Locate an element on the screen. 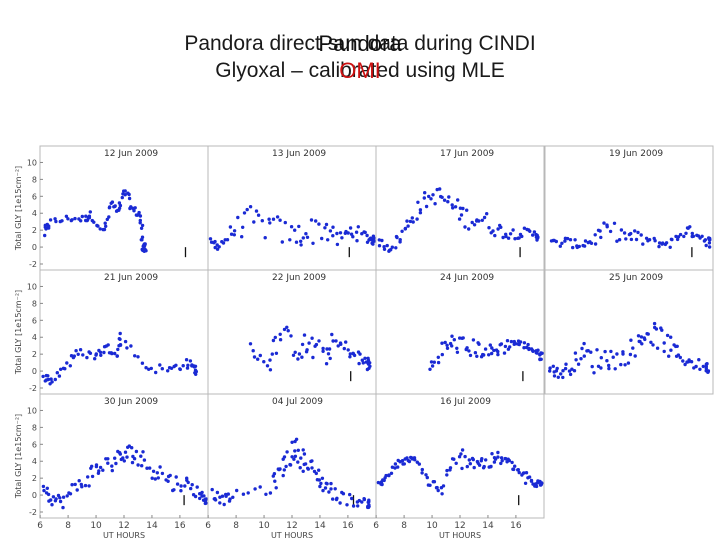 The image size is (720, 540). panel-title: 30 Jun 2009 is located at coordinates (131, 402).